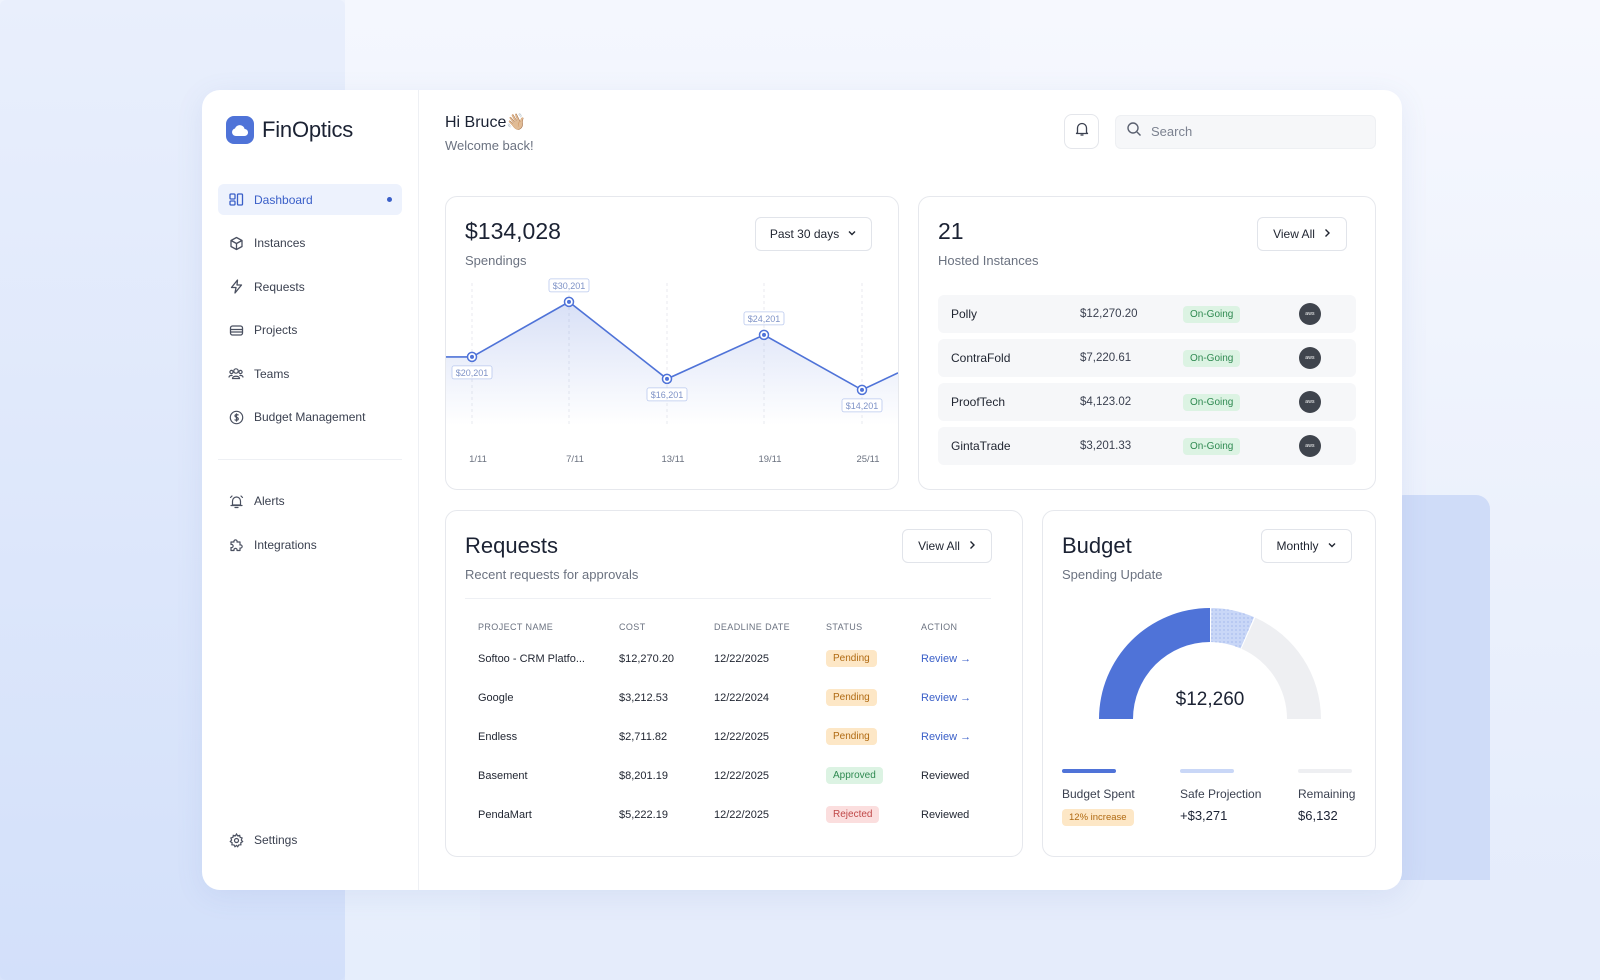 This screenshot has width=1600, height=980. What do you see at coordinates (310, 501) in the screenshot?
I see `sidebar-item-alerts: Alerts` at bounding box center [310, 501].